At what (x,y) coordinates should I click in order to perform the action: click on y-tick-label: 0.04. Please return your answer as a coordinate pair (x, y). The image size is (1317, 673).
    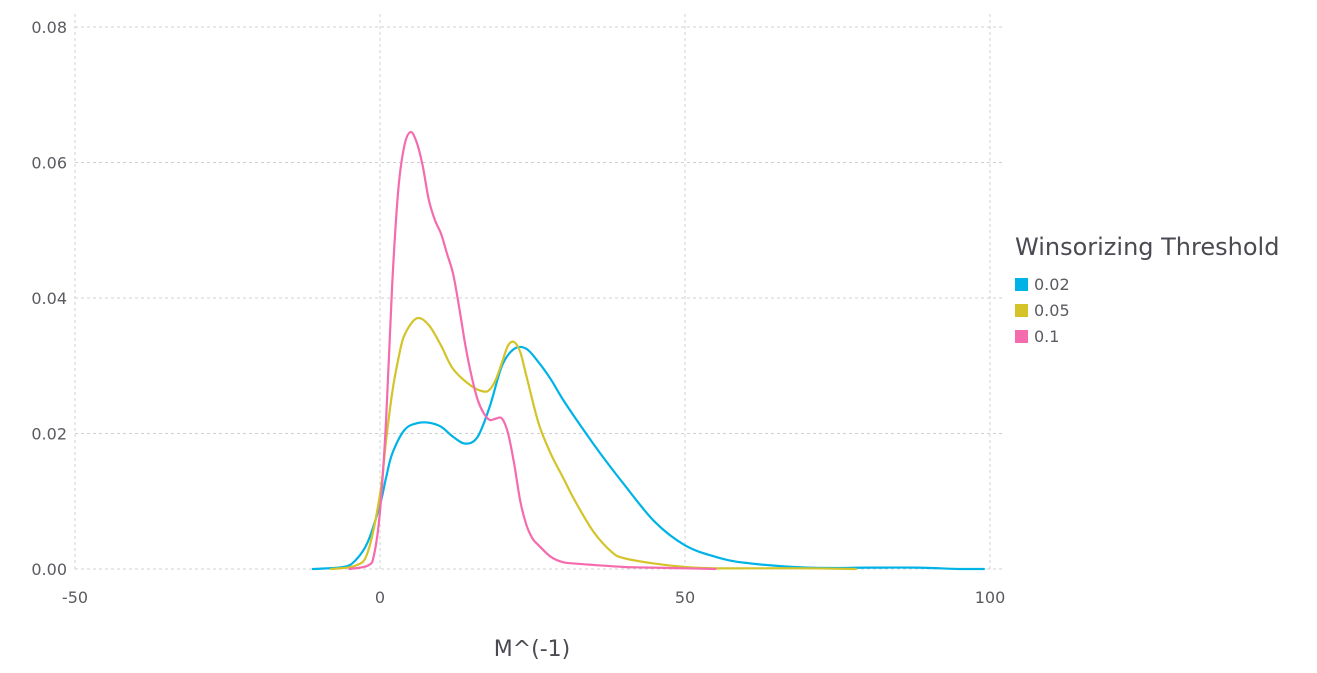
    Looking at the image, I should click on (49, 298).